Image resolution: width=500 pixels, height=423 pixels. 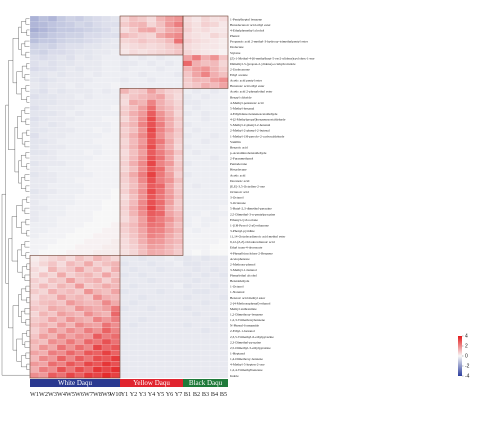 I want to click on column-label: B1, so click(x=187, y=394).